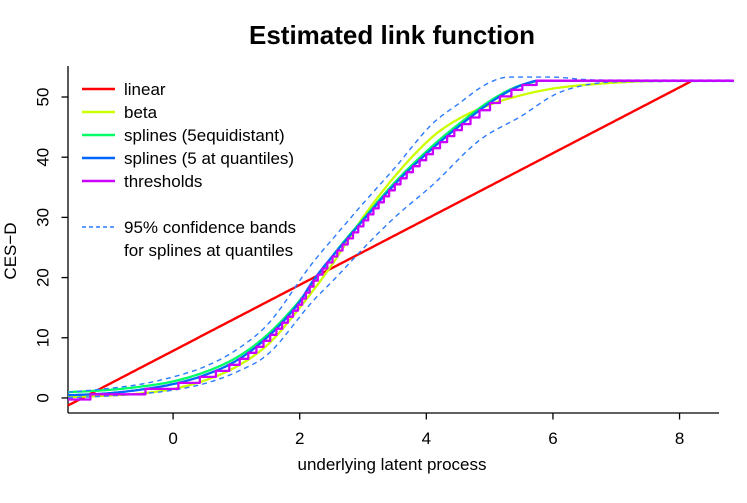  What do you see at coordinates (50, 245) in the screenshot?
I see `y-axis-ticks: 0 10 20 30 40 50` at bounding box center [50, 245].